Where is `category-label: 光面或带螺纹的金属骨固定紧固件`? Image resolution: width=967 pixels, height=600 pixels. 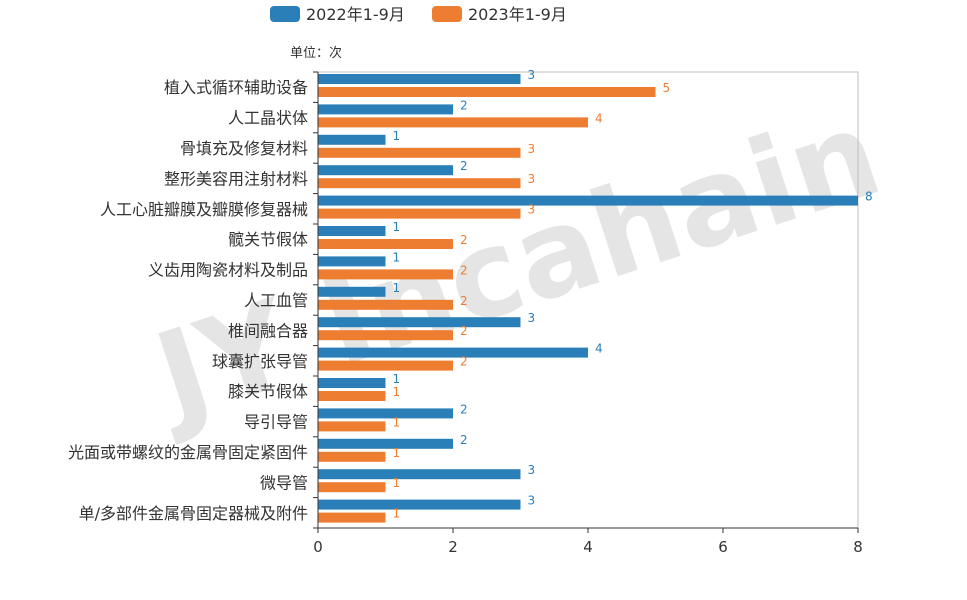
category-label: 光面或带螺纹的金属骨固定紧固件 is located at coordinates (188, 452).